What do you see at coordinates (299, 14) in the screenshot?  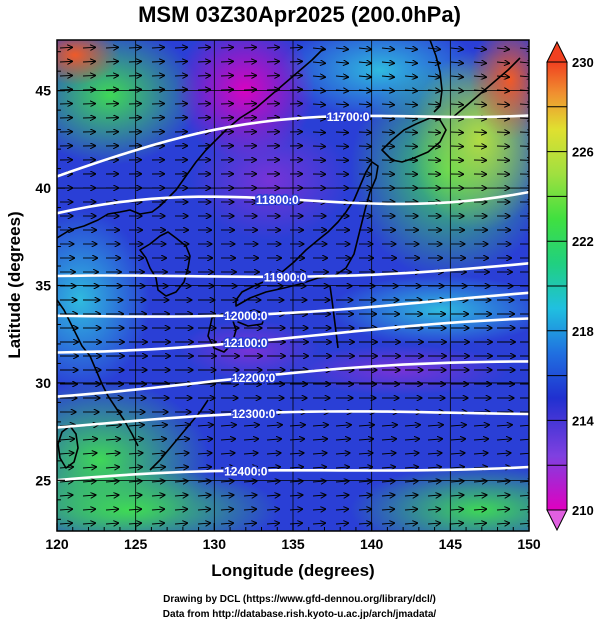 I see `map-title: MSM 03Z30Apr2025 (200.0hPa)` at bounding box center [299, 14].